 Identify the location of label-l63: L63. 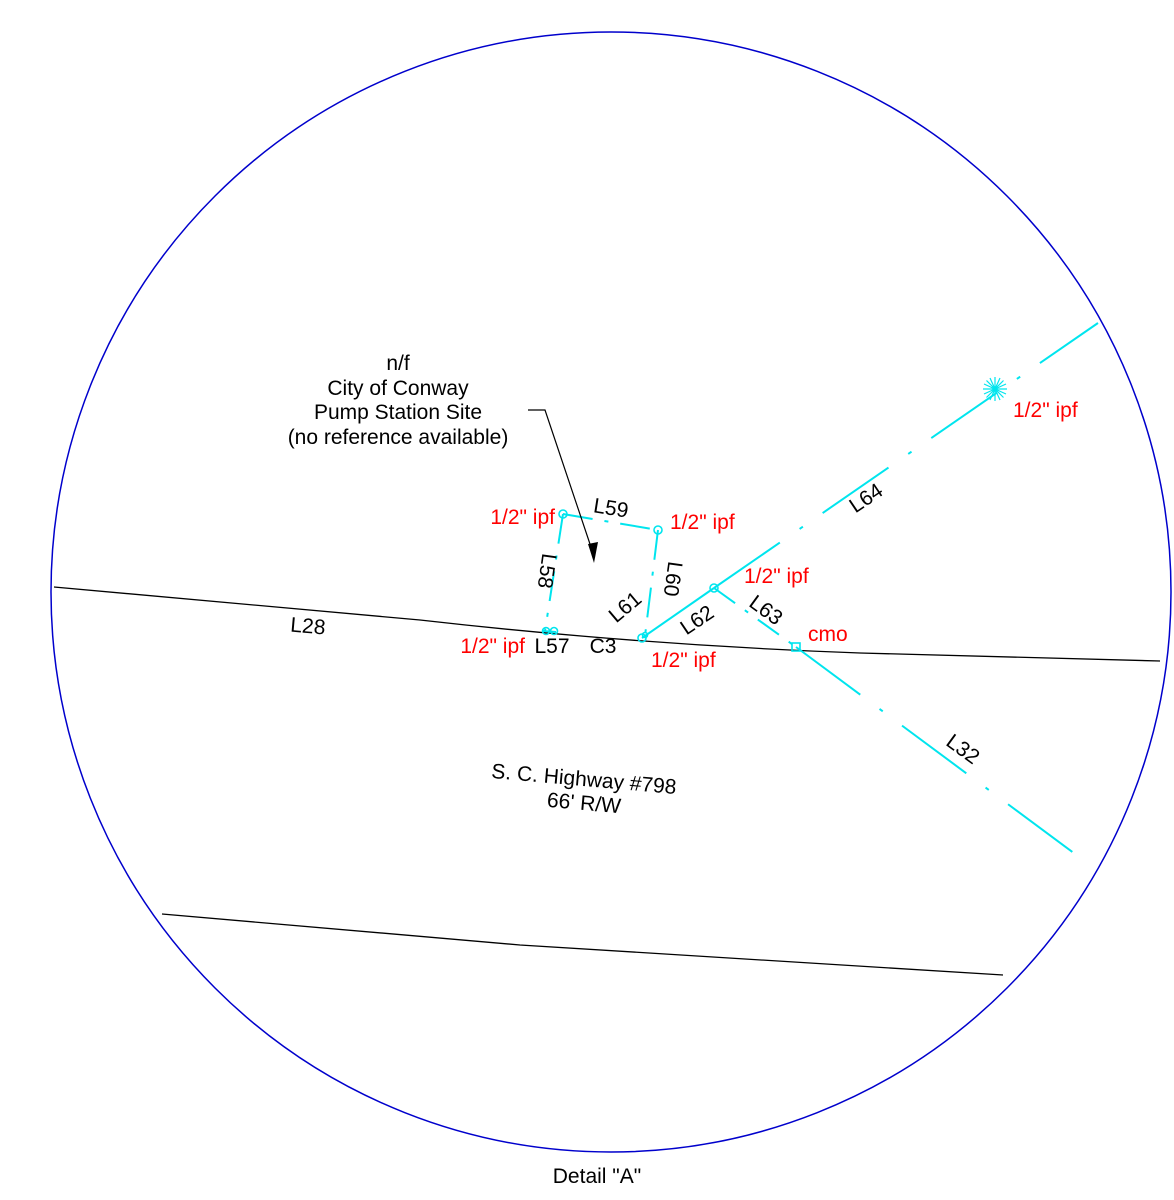
(766, 610).